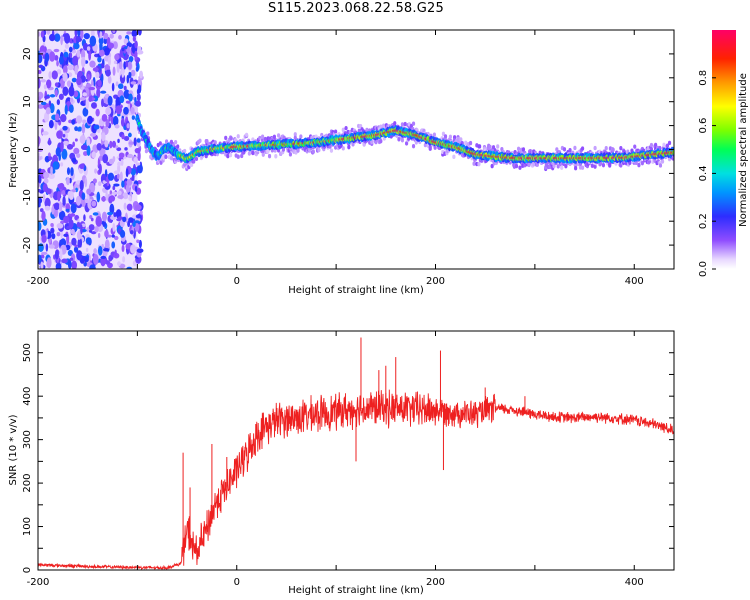 This screenshot has height=600, width=750. I want to click on waterfall-x-tick-label: 0, so click(237, 281).